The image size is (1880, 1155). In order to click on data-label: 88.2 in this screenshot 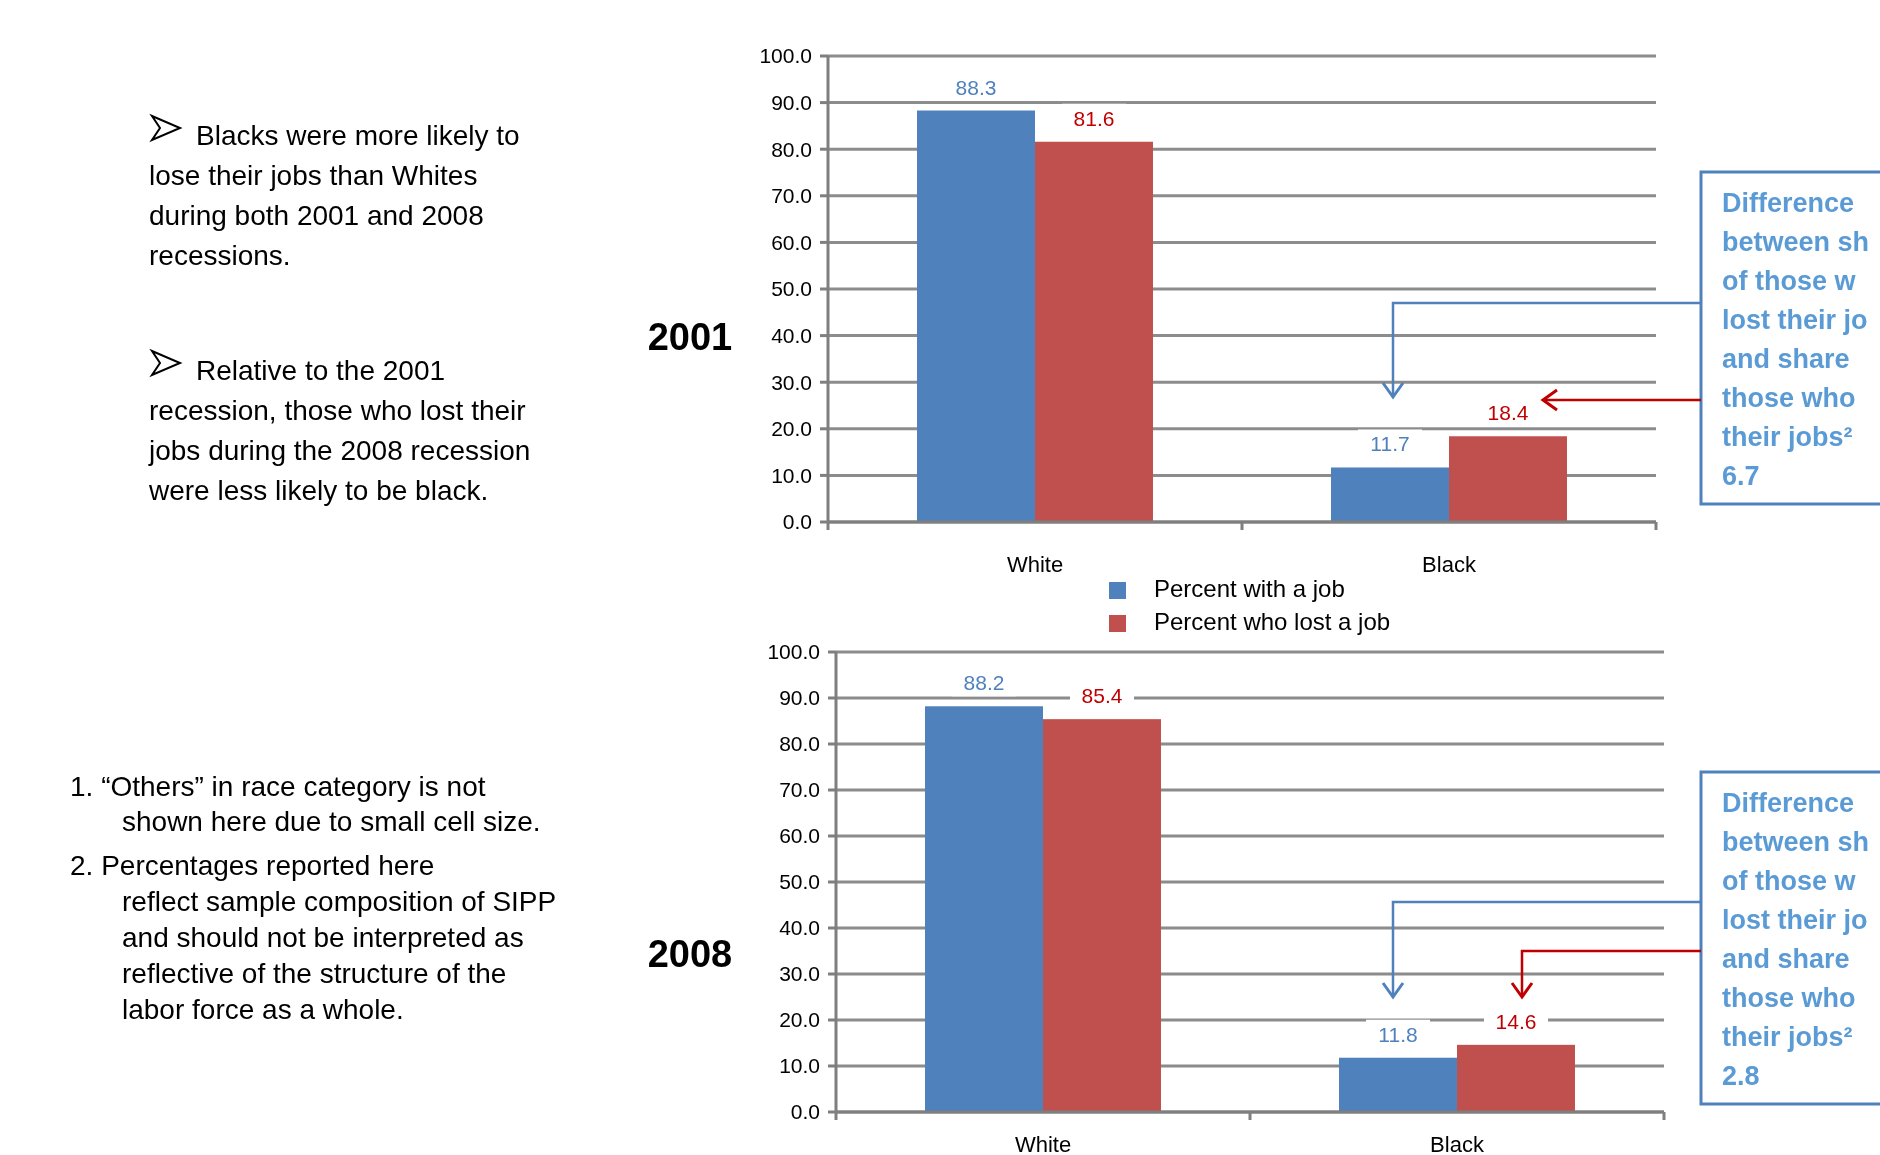, I will do `click(984, 683)`.